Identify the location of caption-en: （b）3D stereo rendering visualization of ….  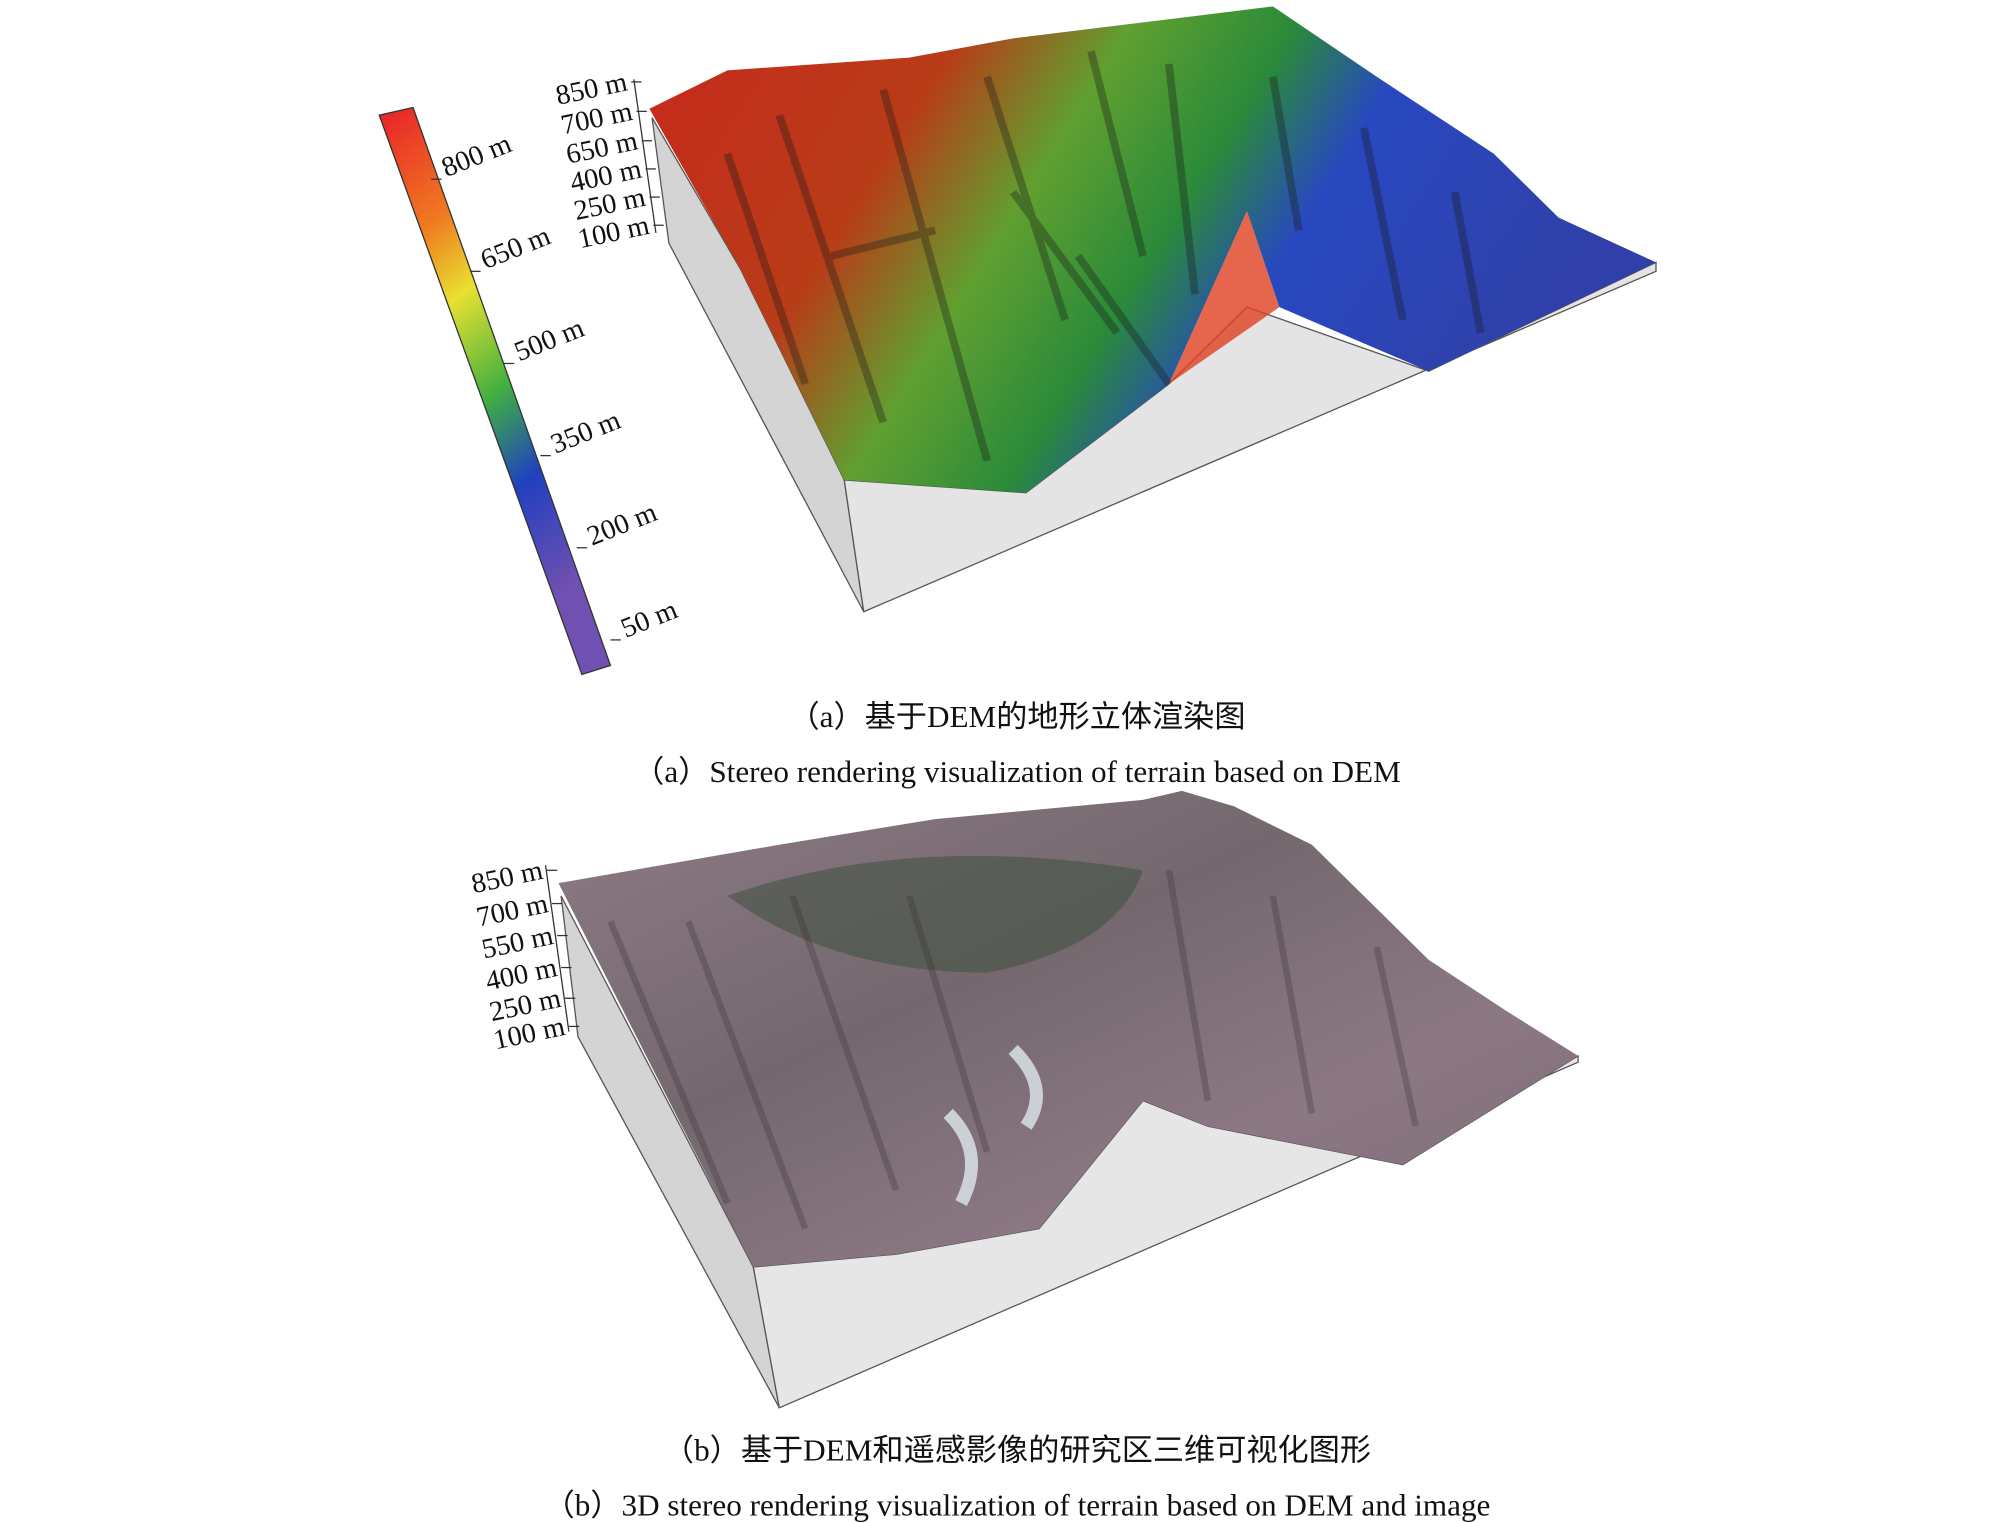
(1017, 1505).